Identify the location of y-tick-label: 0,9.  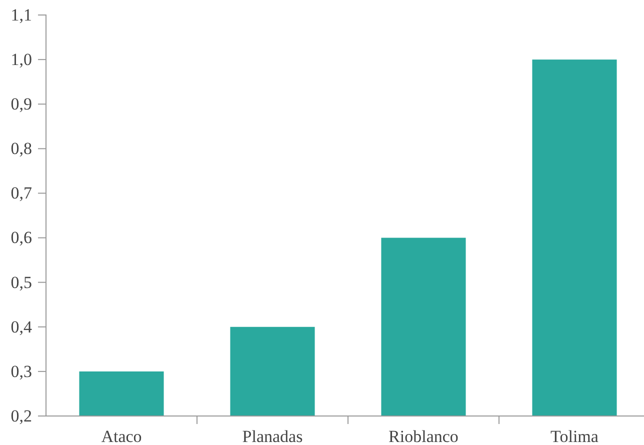
(21, 104).